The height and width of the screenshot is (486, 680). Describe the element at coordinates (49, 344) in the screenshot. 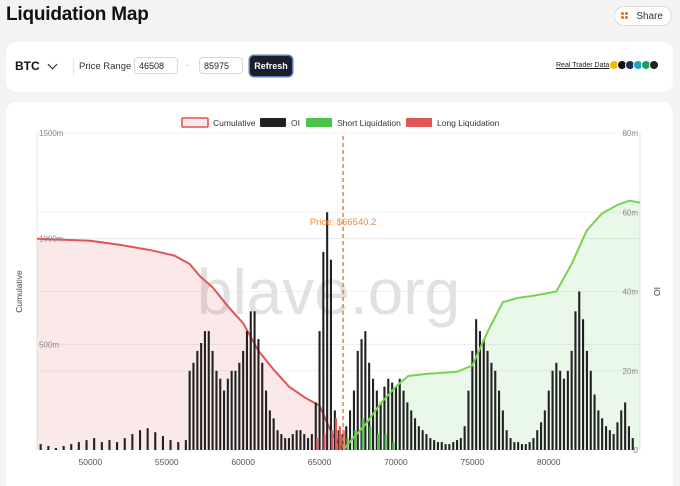

I see `y-left-tick-label: 500m` at that location.